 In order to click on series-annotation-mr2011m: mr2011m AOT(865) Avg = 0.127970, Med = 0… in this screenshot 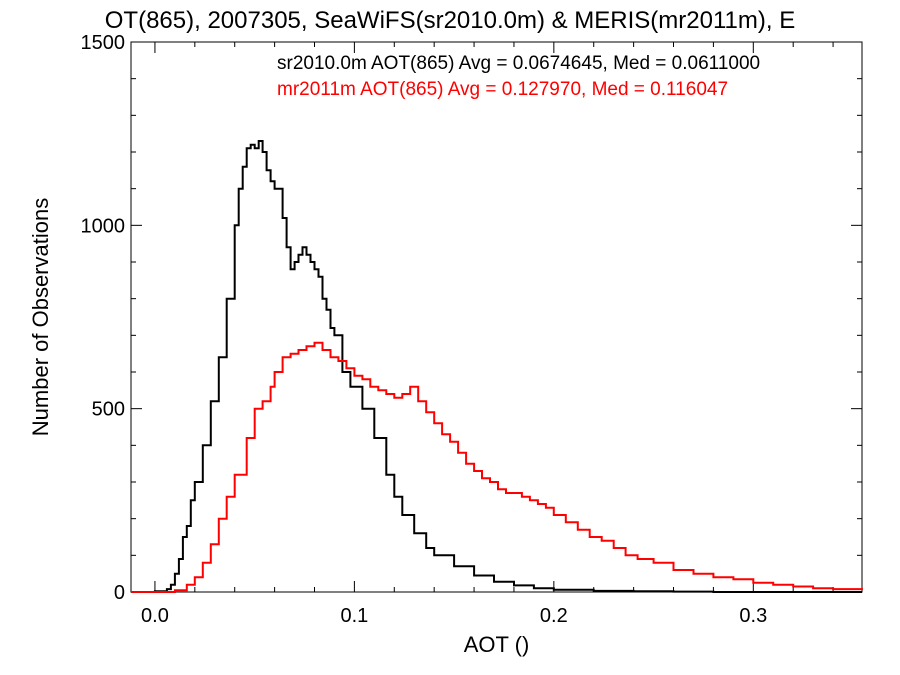, I will do `click(502, 89)`.